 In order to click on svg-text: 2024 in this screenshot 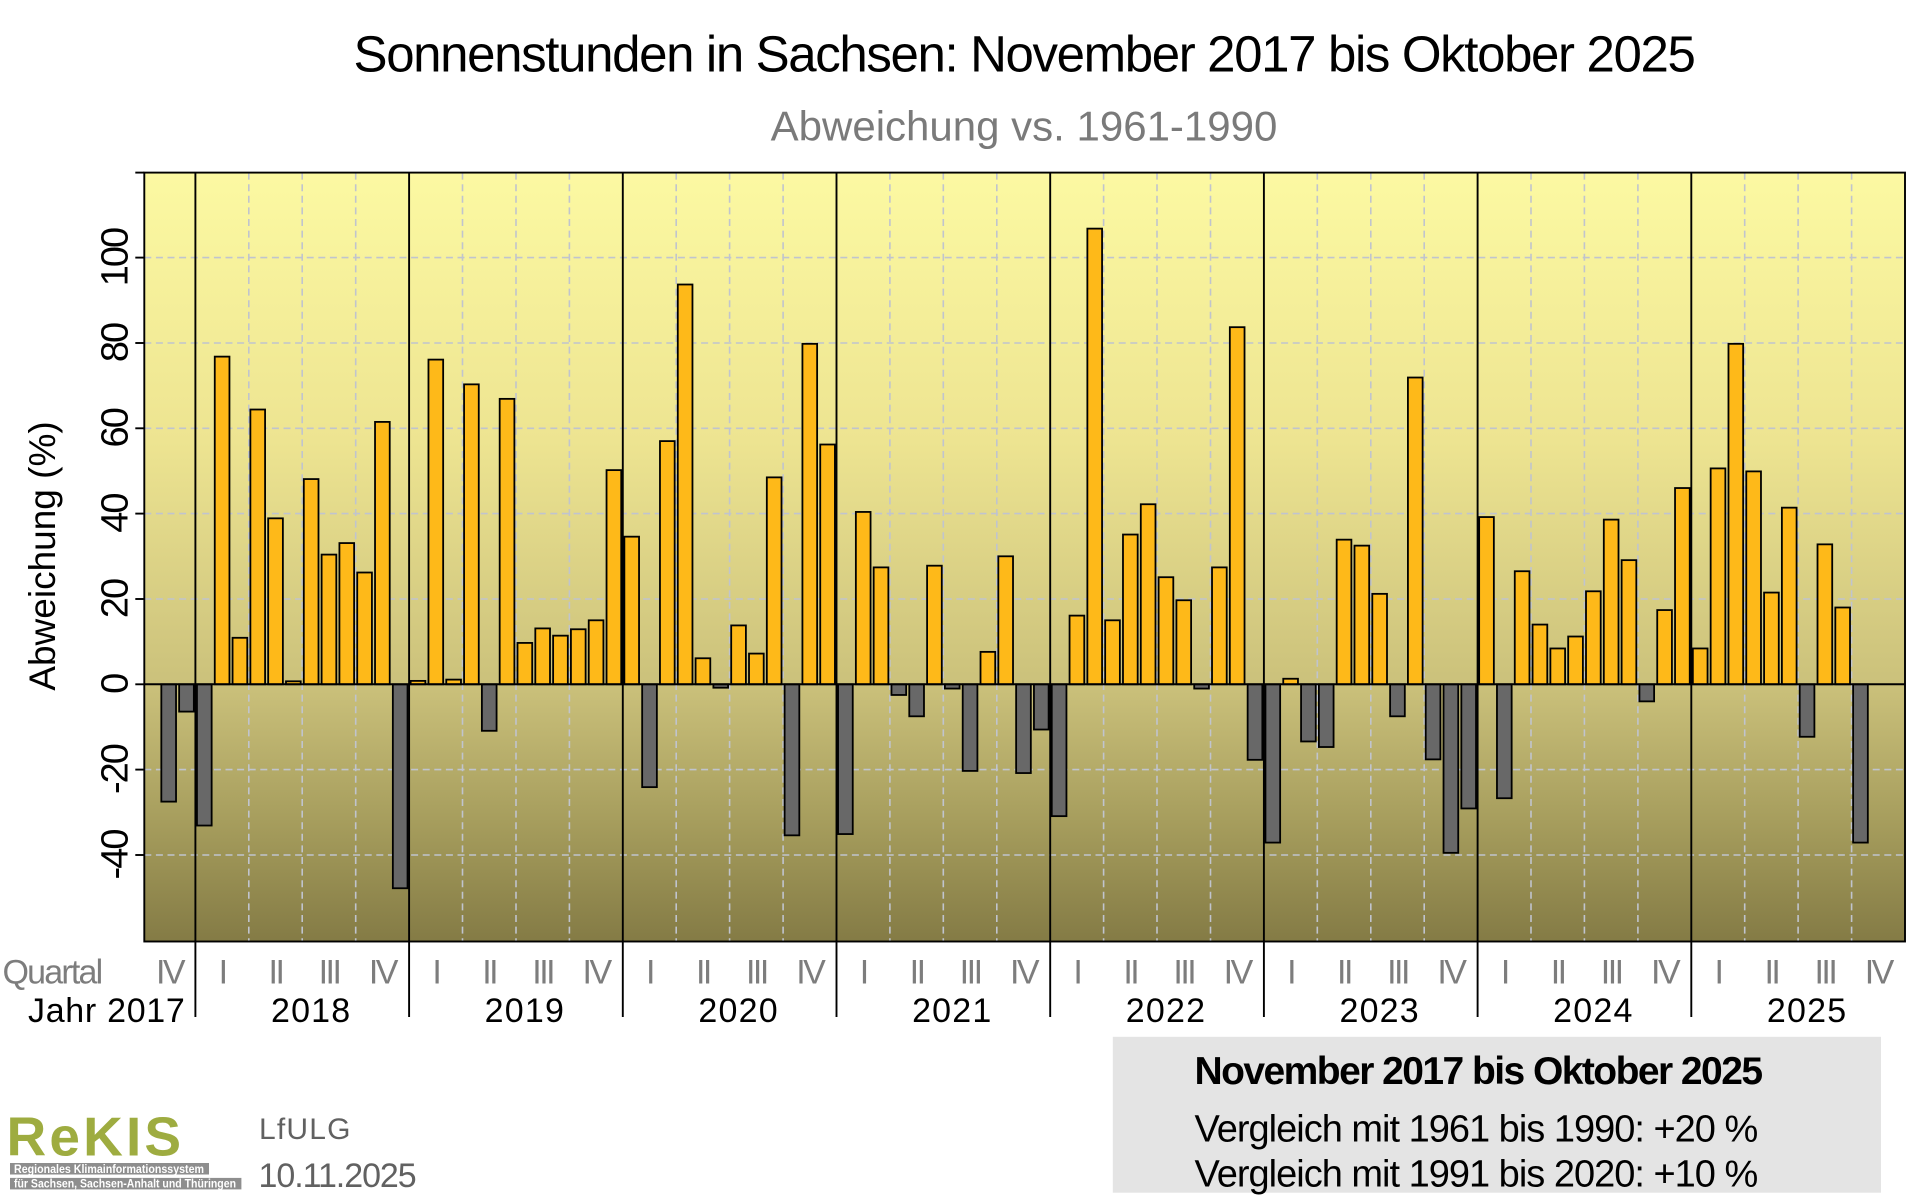, I will do `click(1593, 1011)`.